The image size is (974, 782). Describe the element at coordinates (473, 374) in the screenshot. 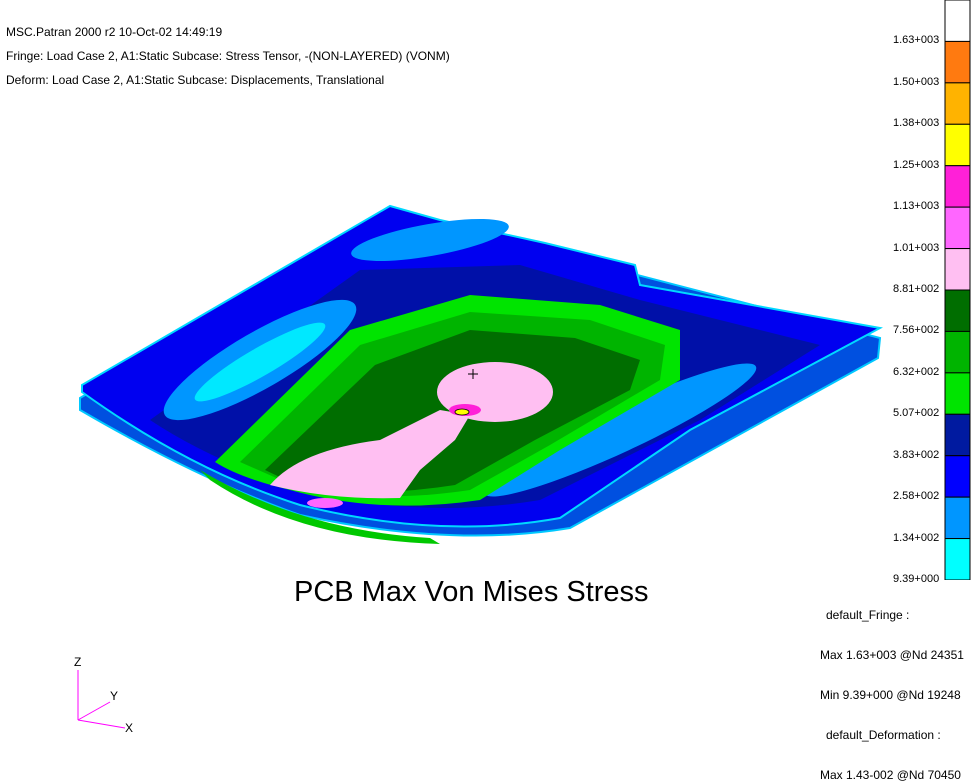

I see `centroid-marker` at that location.